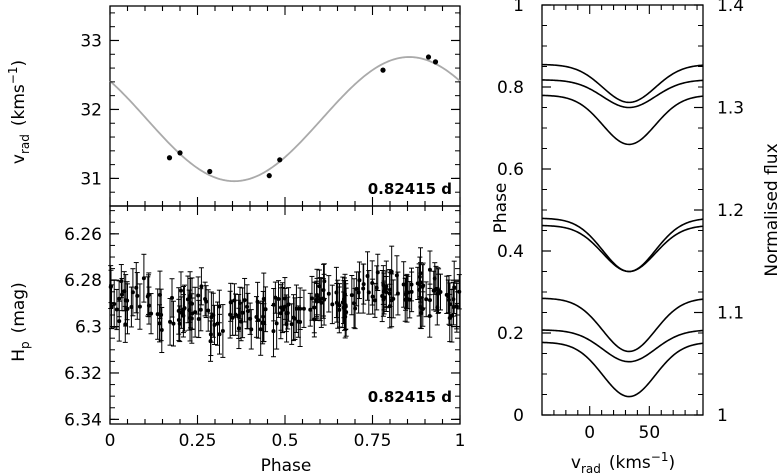 The width and height of the screenshot is (784, 474). Describe the element at coordinates (591, 468) in the screenshot. I see `profiles-xlabel-sub: rad` at that location.